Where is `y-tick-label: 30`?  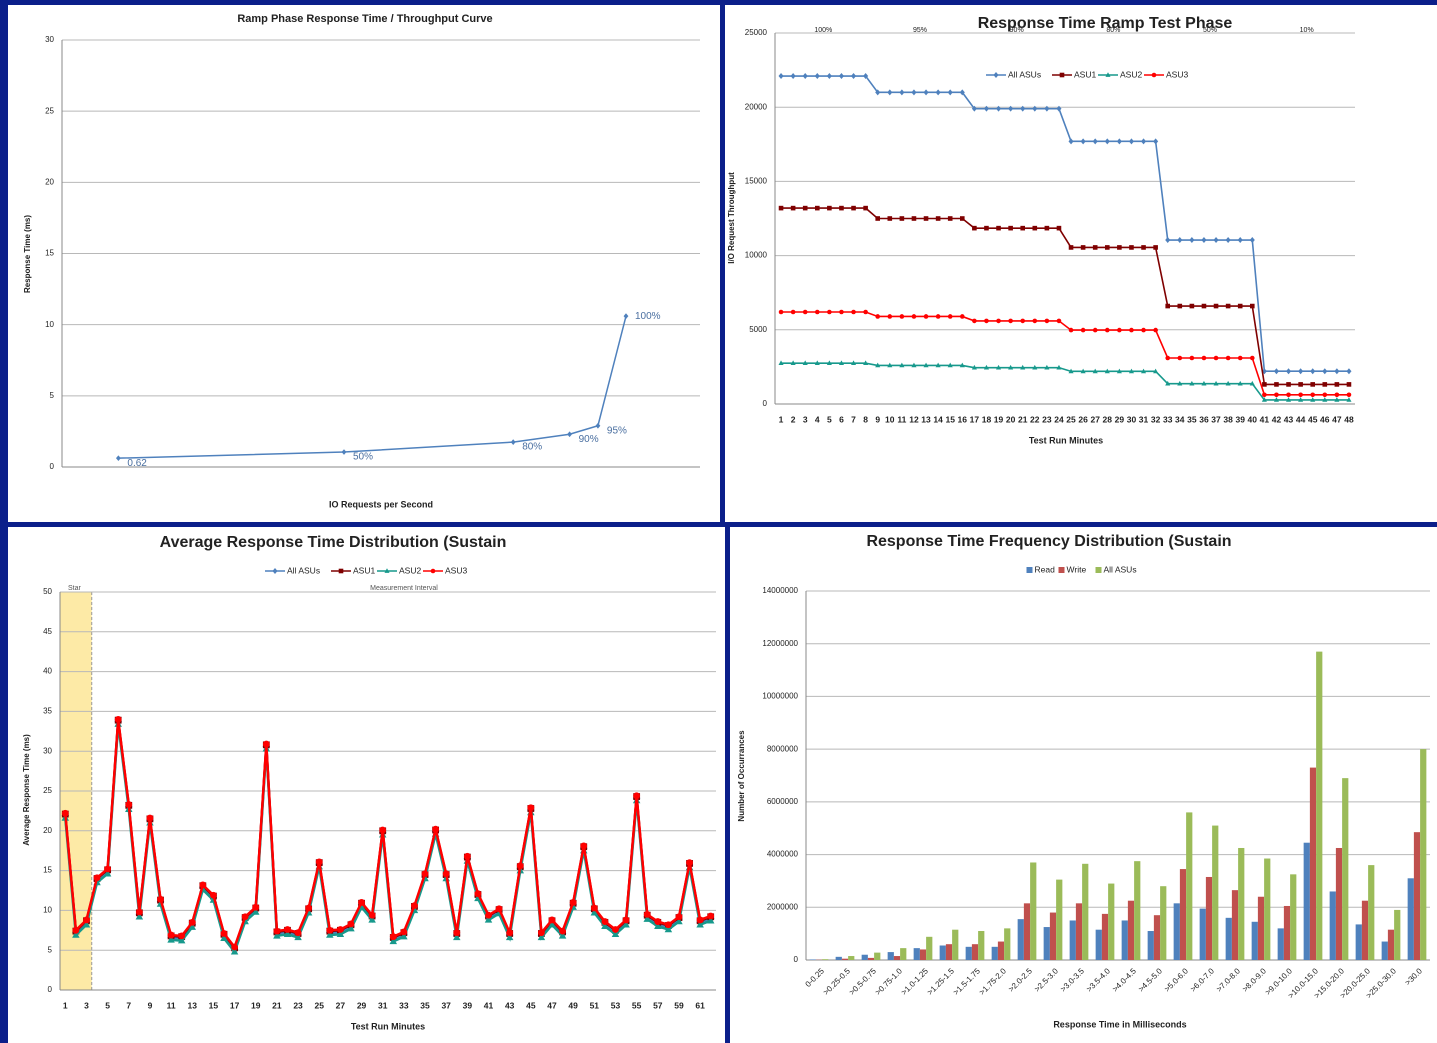 y-tick-label: 30 is located at coordinates (49, 39).